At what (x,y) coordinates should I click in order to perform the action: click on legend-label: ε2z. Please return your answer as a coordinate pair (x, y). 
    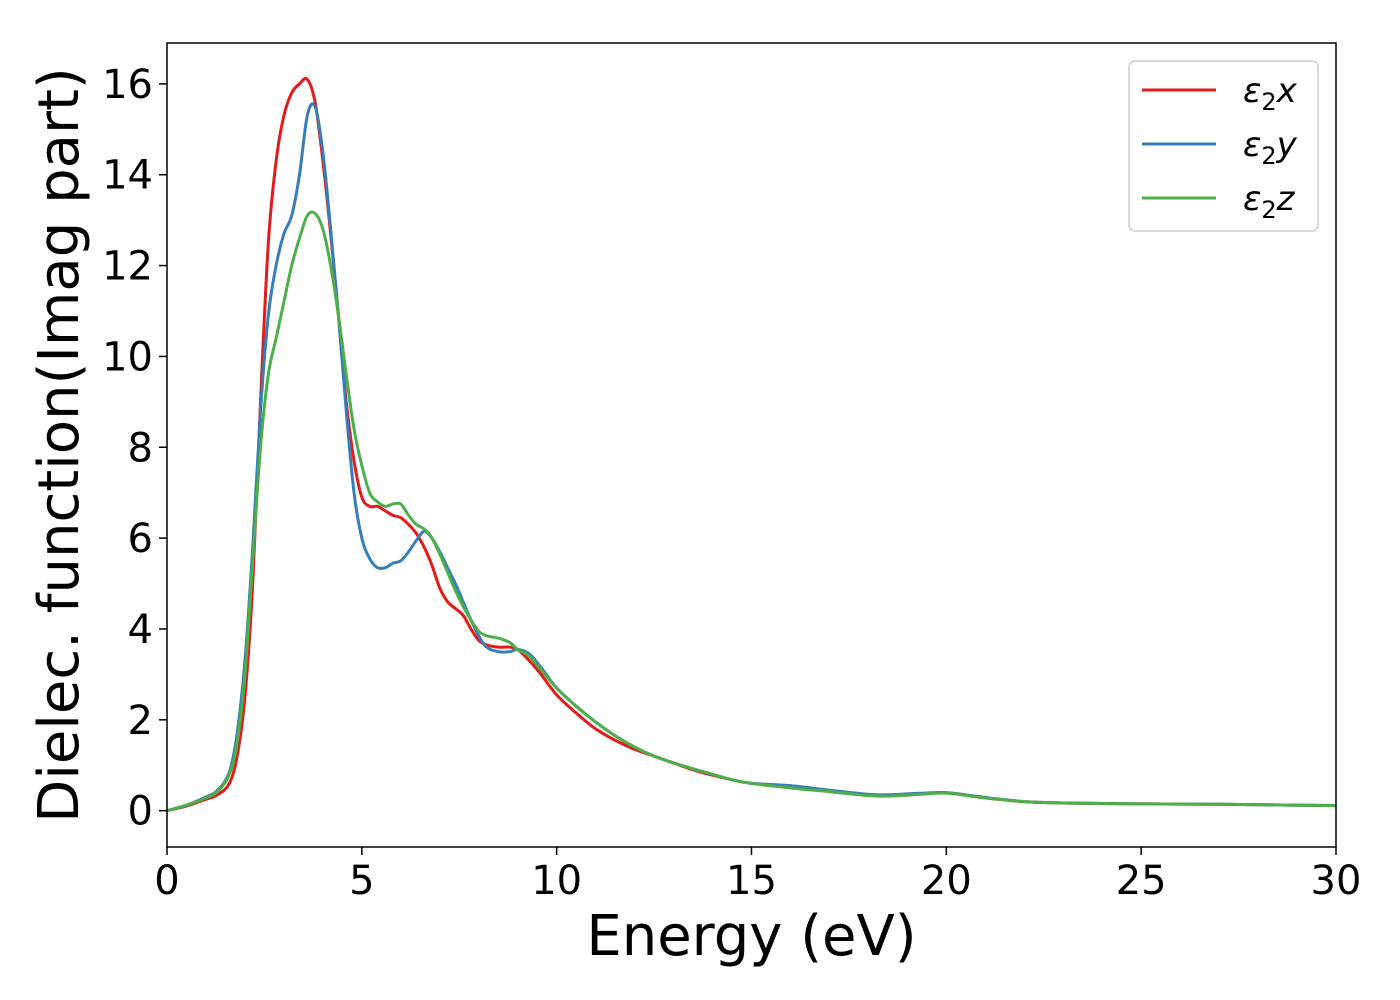
    Looking at the image, I should click on (1269, 201).